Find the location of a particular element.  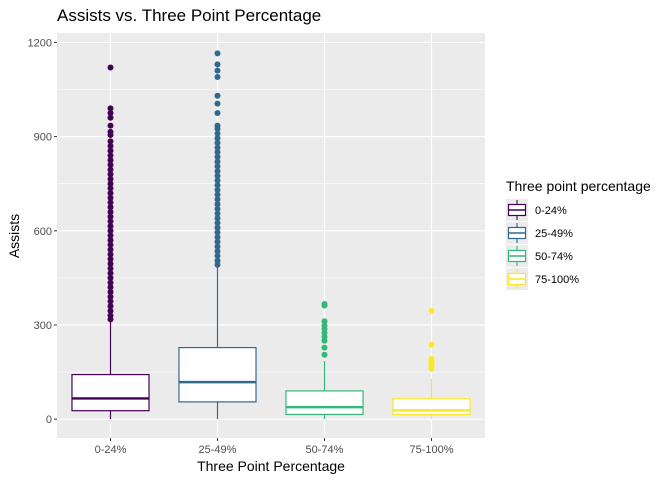

x-axis: 0-24% 25-49% 50-74% 75-100% is located at coordinates (274, 447).